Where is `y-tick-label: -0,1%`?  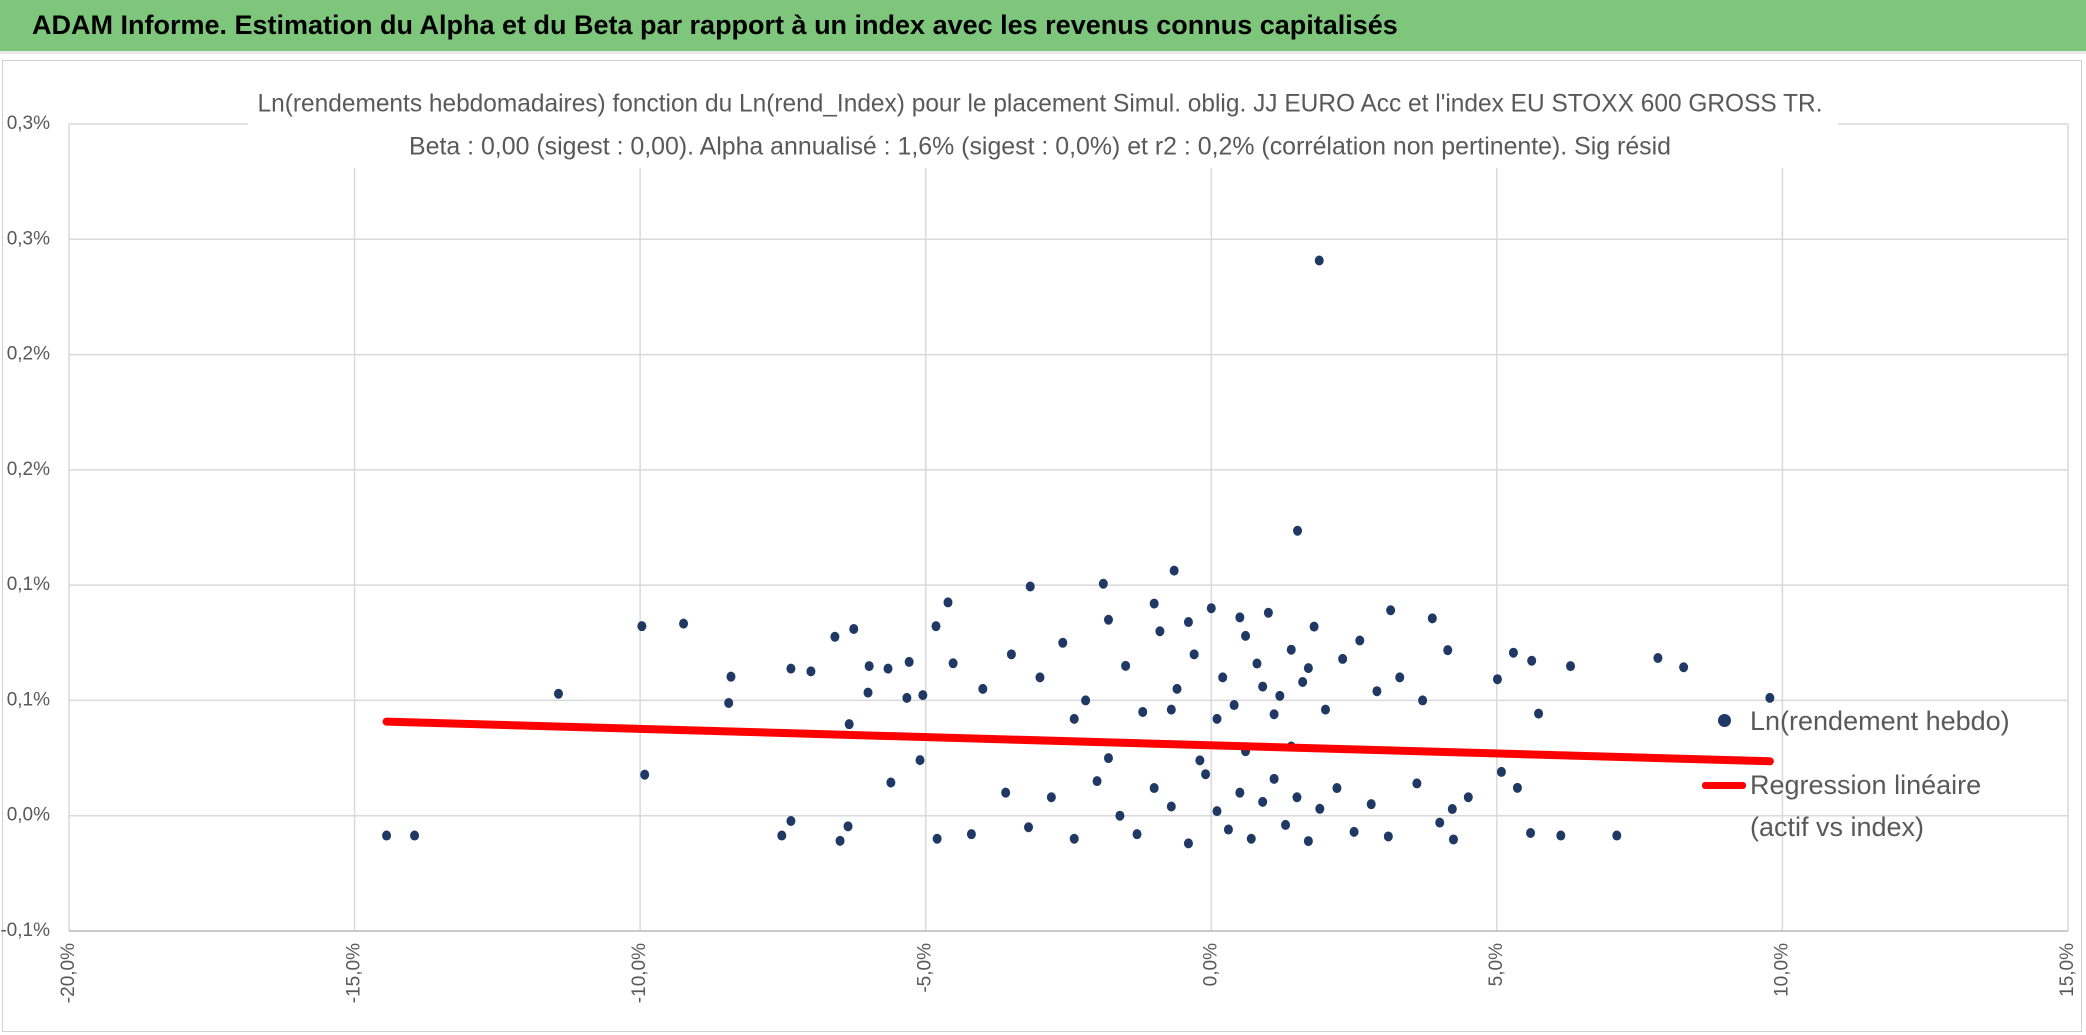 y-tick-label: -0,1% is located at coordinates (25, 930).